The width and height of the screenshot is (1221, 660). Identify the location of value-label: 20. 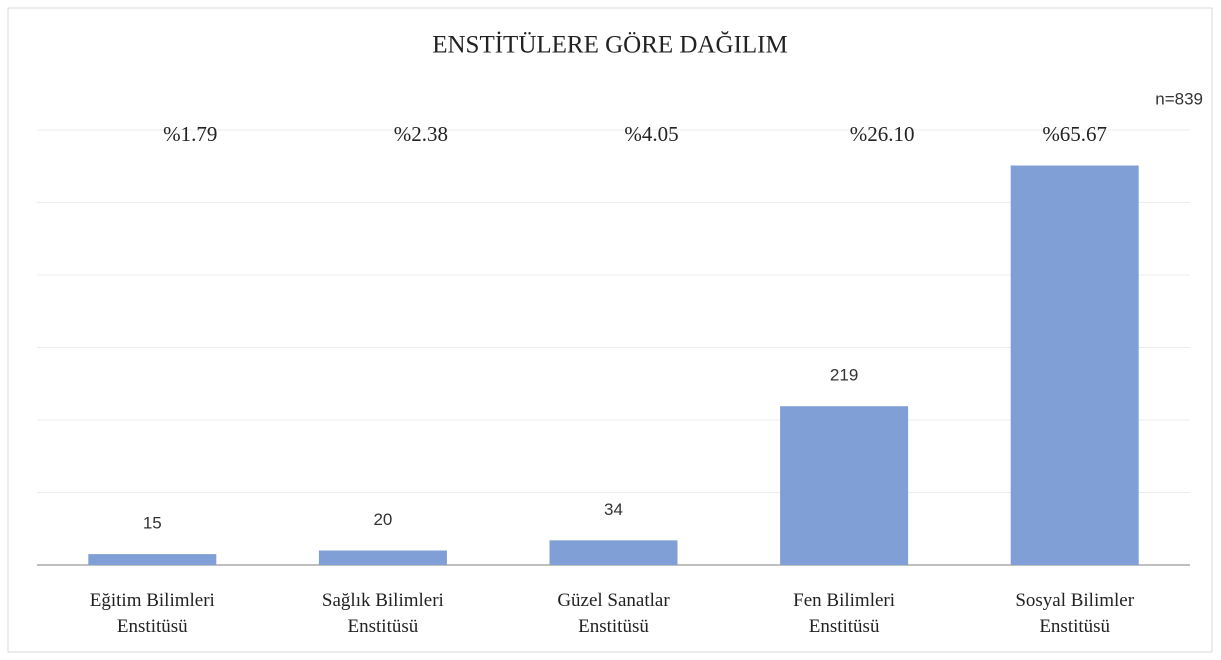
(382, 519).